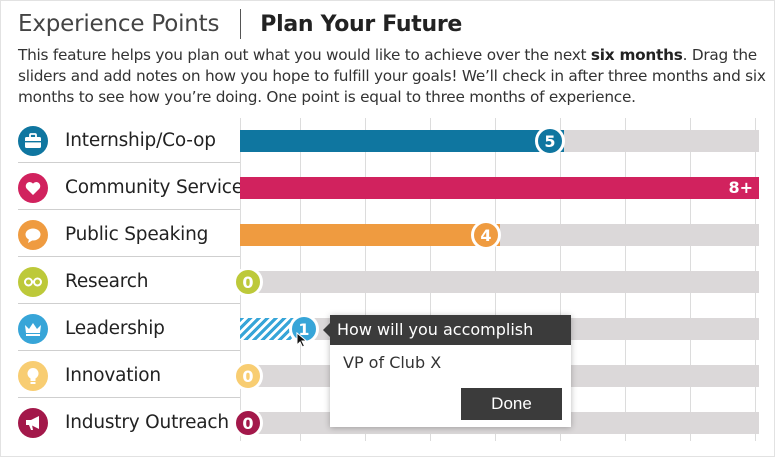 The image size is (775, 457). I want to click on speech-bubble-icon, so click(33, 235).